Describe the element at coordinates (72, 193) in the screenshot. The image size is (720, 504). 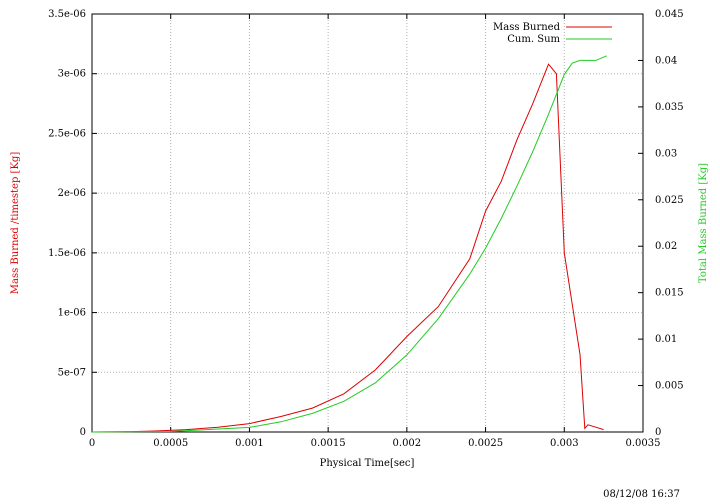
I see `y-left-tick-label: 2e-06` at that location.